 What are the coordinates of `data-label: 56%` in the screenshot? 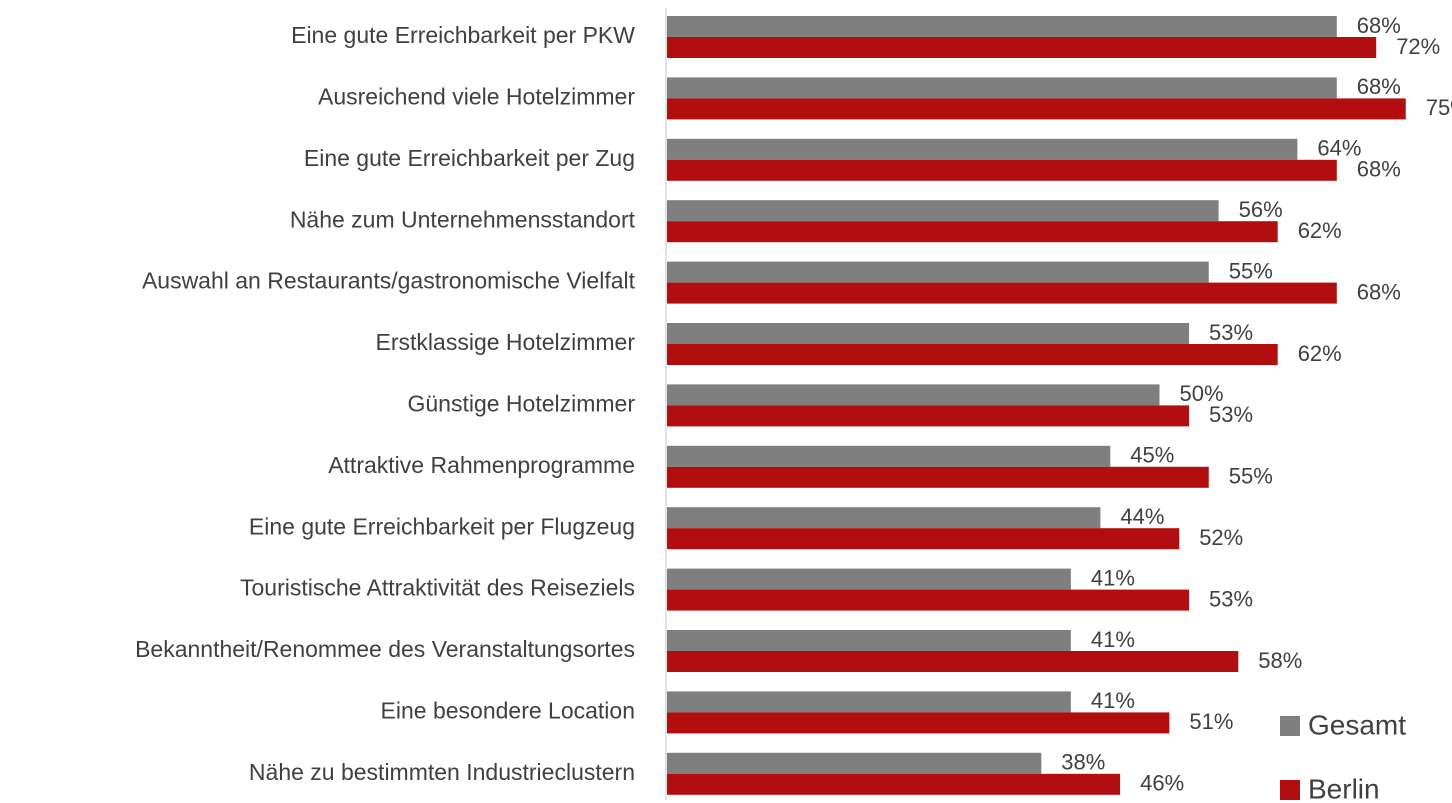 It's located at (1261, 209).